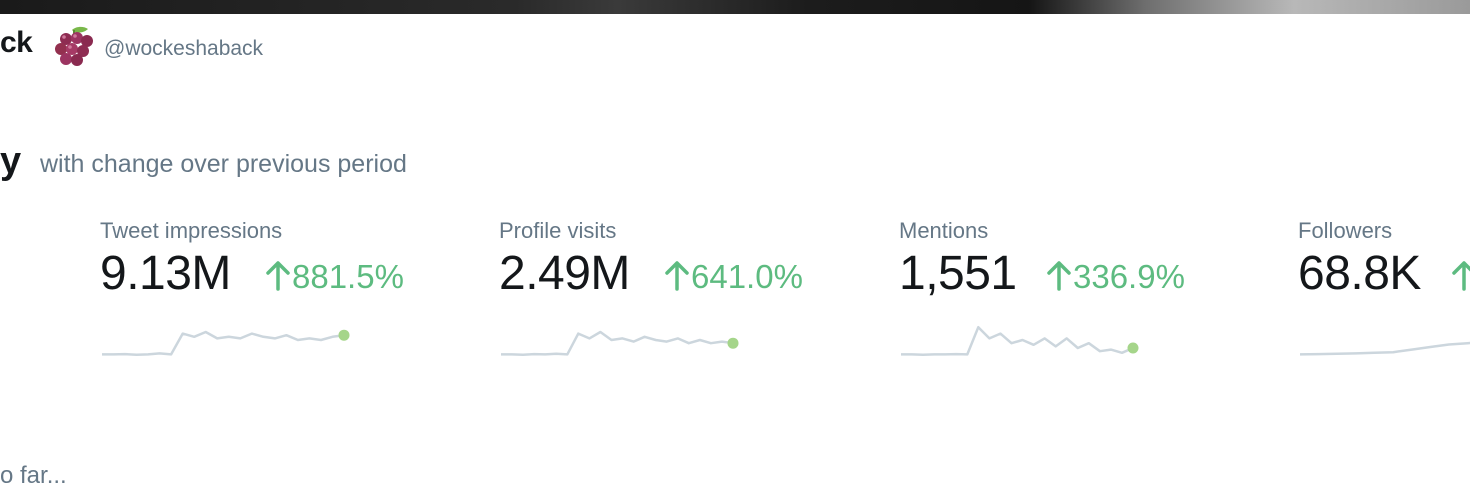  Describe the element at coordinates (735, 7) in the screenshot. I see `profile-banner-image` at that location.